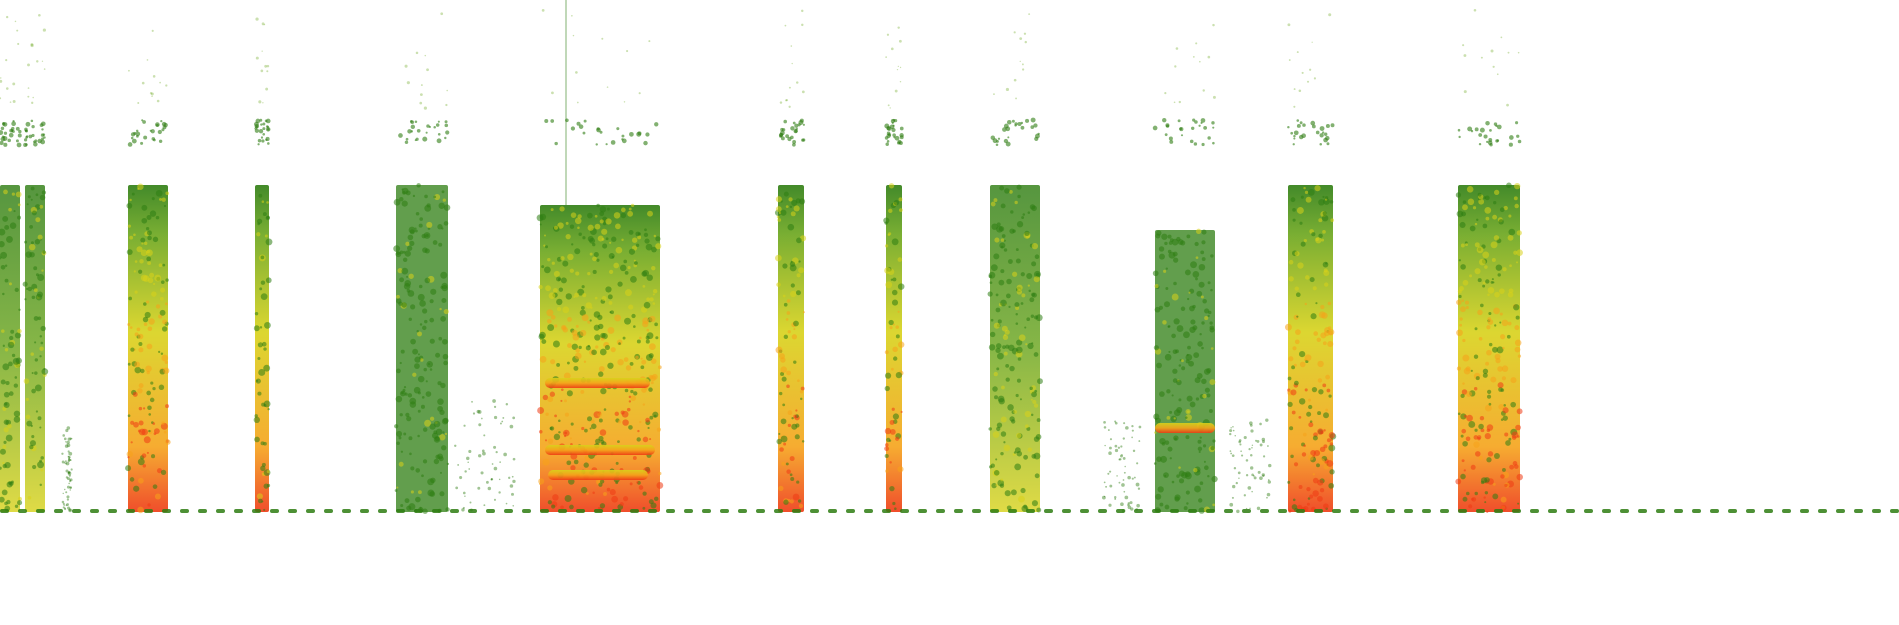  Describe the element at coordinates (949, 511) in the screenshot. I see `baseline-noise` at that location.